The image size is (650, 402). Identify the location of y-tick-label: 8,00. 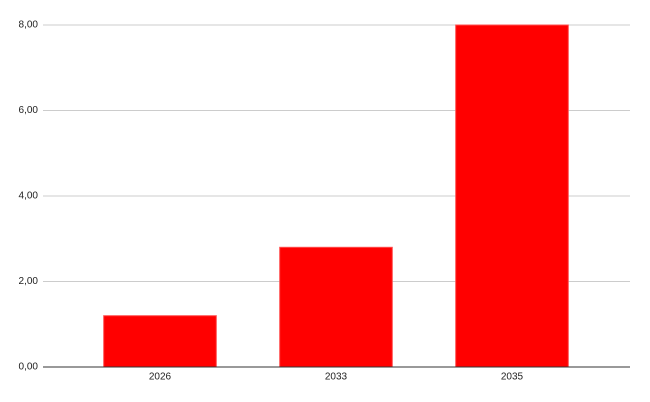
(29, 25).